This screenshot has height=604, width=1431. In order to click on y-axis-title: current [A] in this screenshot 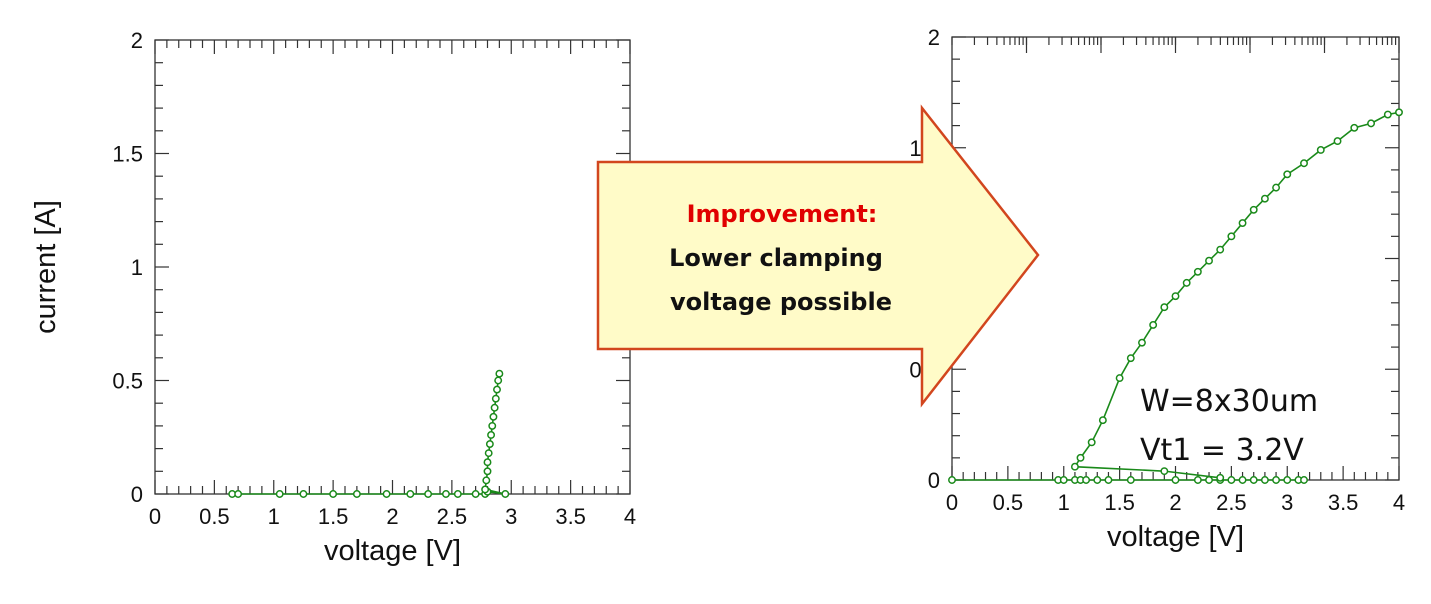, I will do `click(46, 267)`.